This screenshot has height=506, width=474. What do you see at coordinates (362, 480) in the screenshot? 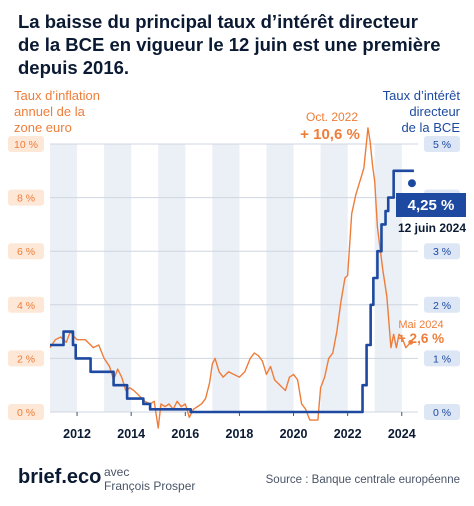
I see `source-note: Source : Banque centrale européenne` at bounding box center [362, 480].